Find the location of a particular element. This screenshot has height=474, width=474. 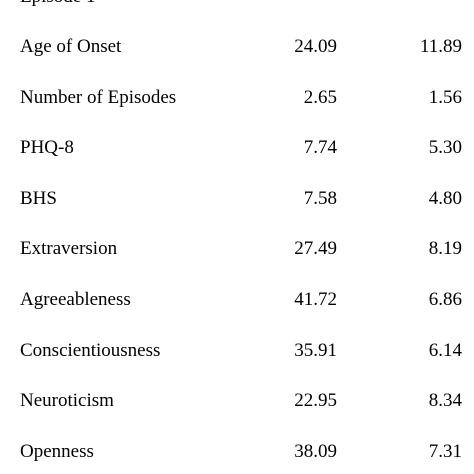

row-label: PHQ-8 is located at coordinates (47, 147).